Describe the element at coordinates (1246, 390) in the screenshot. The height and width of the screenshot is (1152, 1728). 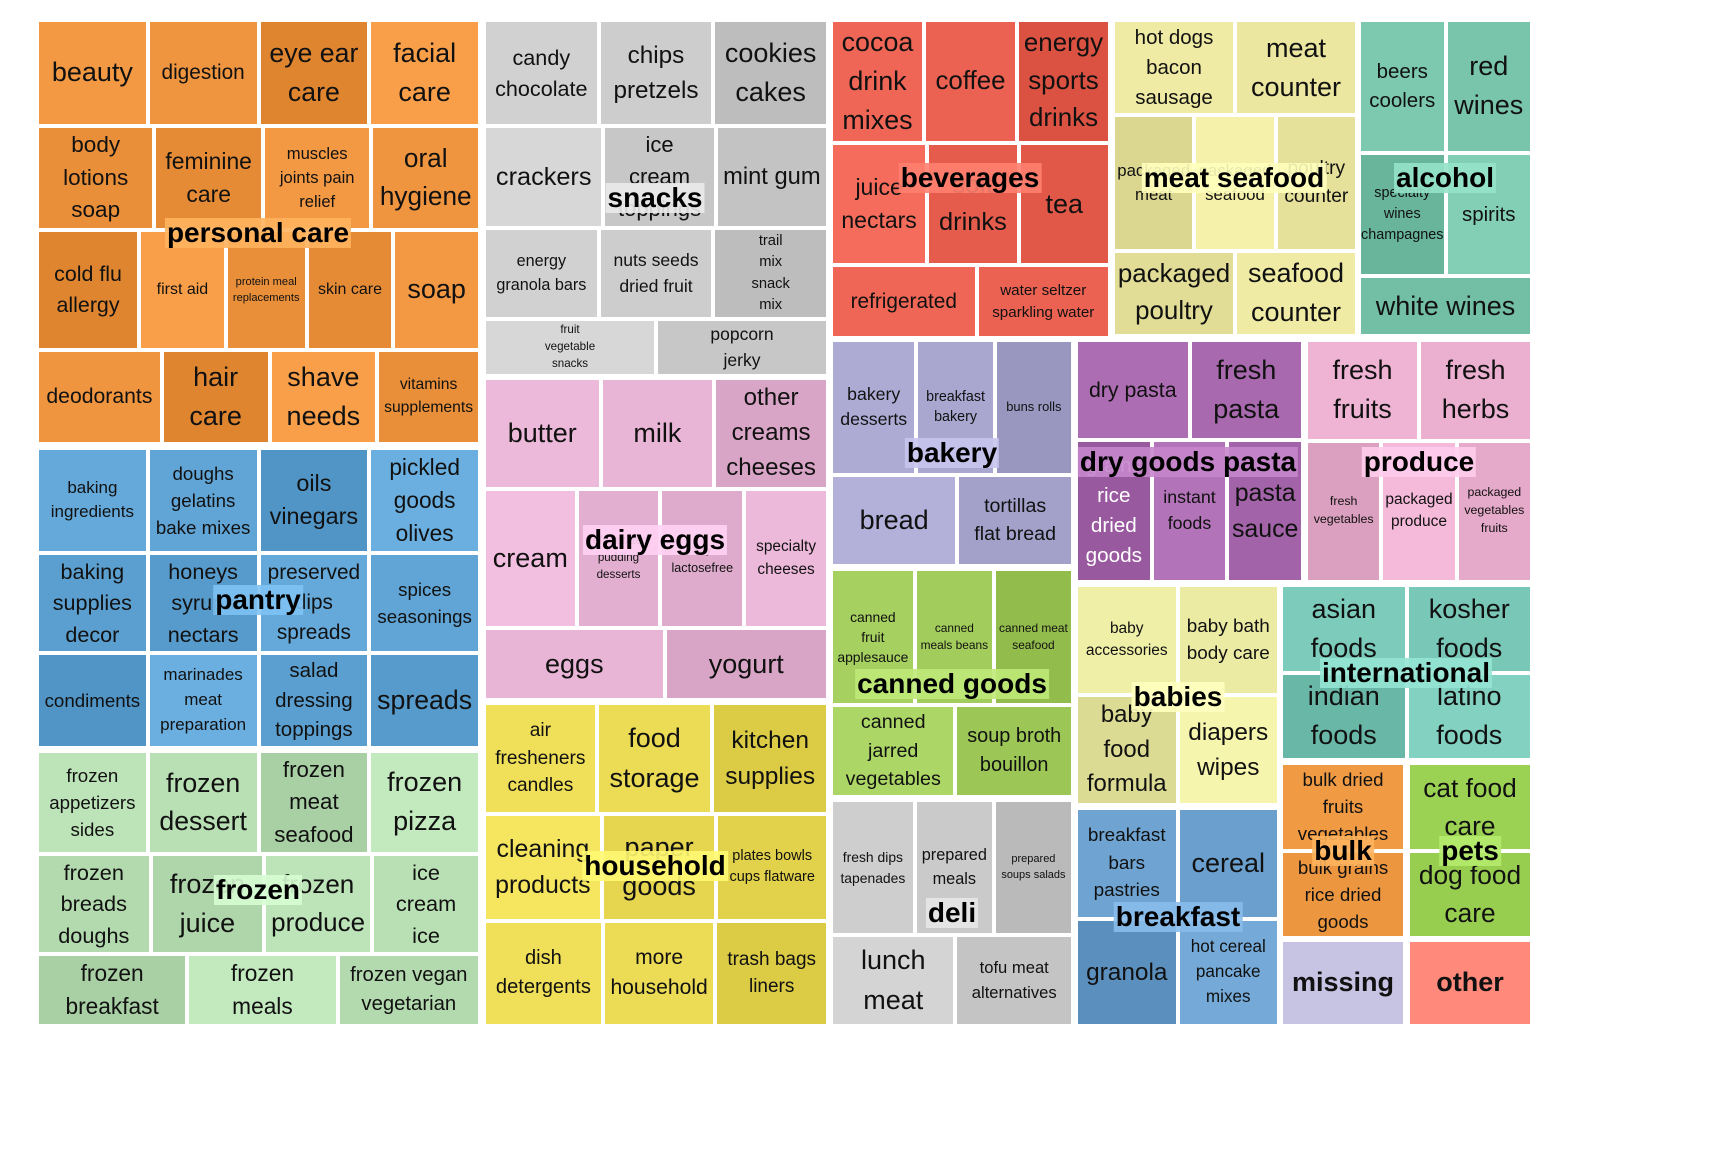
I see `treemap-cell-fresh-pasta: fresh pasta` at that location.